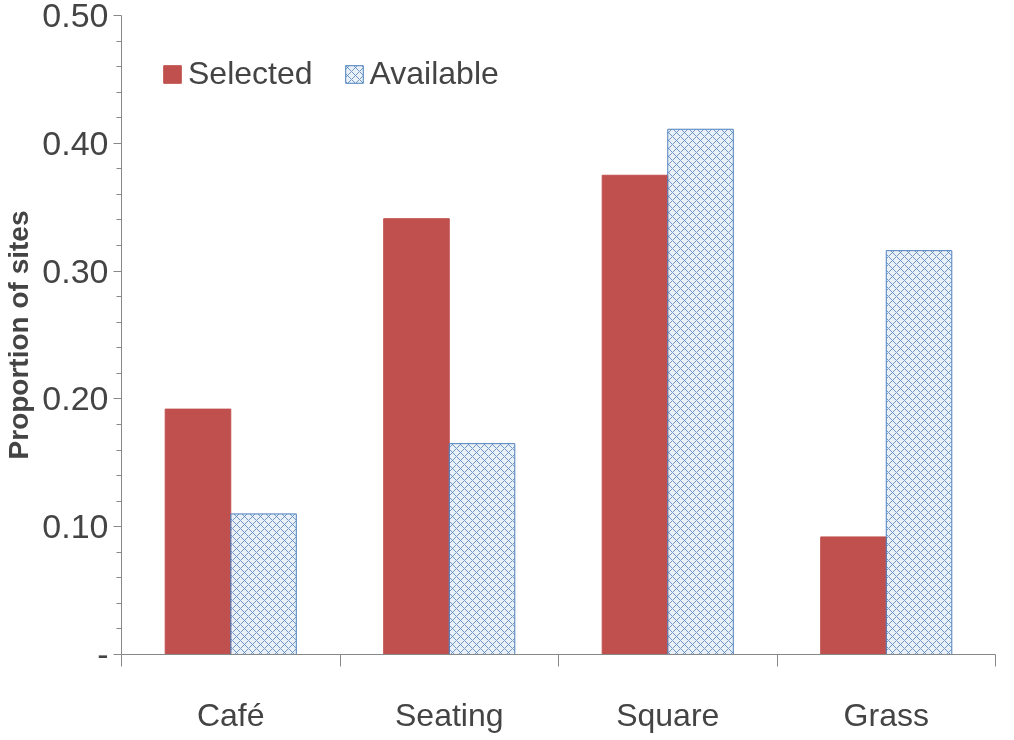 The image size is (1014, 740). I want to click on y-tick-label: 0.40, so click(75, 142).